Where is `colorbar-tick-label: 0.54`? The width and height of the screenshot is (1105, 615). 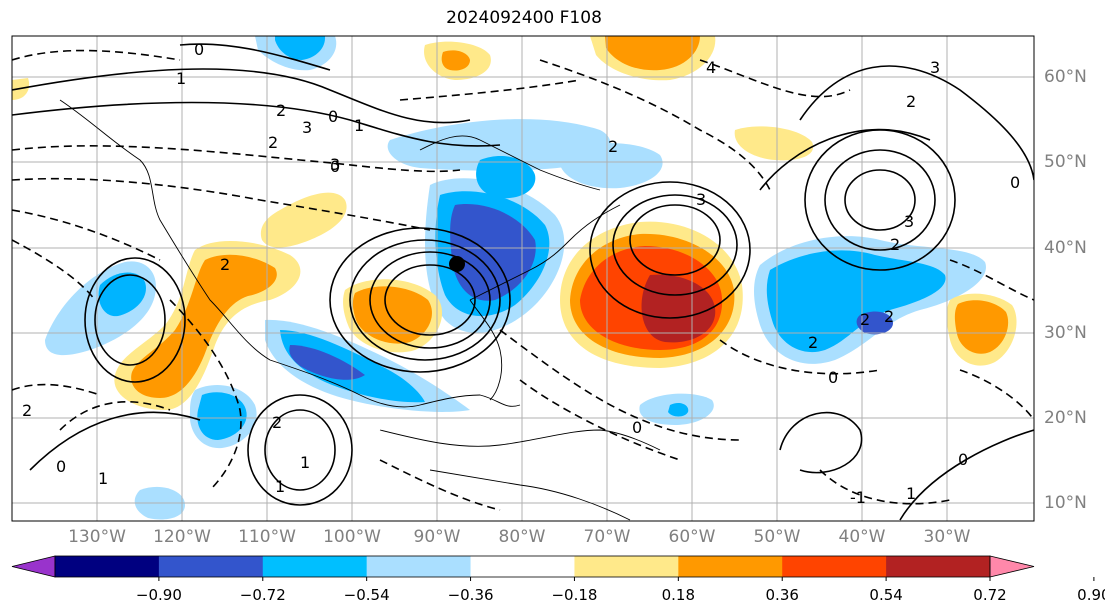
colorbar-tick-label: 0.54 is located at coordinates (886, 595).